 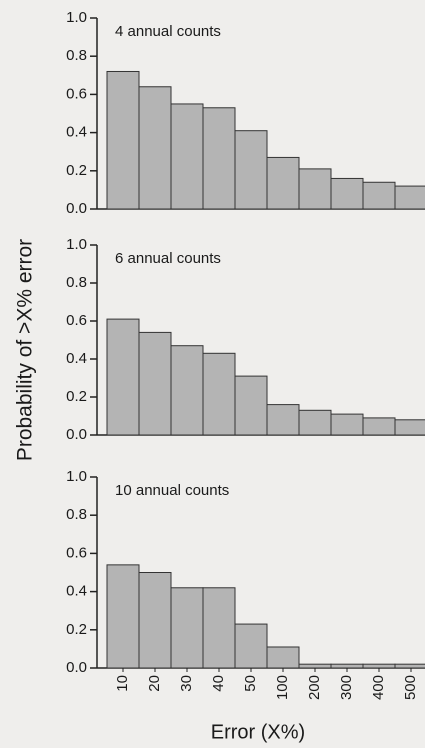 I want to click on x-tick-label: 30, so click(x=186, y=683).